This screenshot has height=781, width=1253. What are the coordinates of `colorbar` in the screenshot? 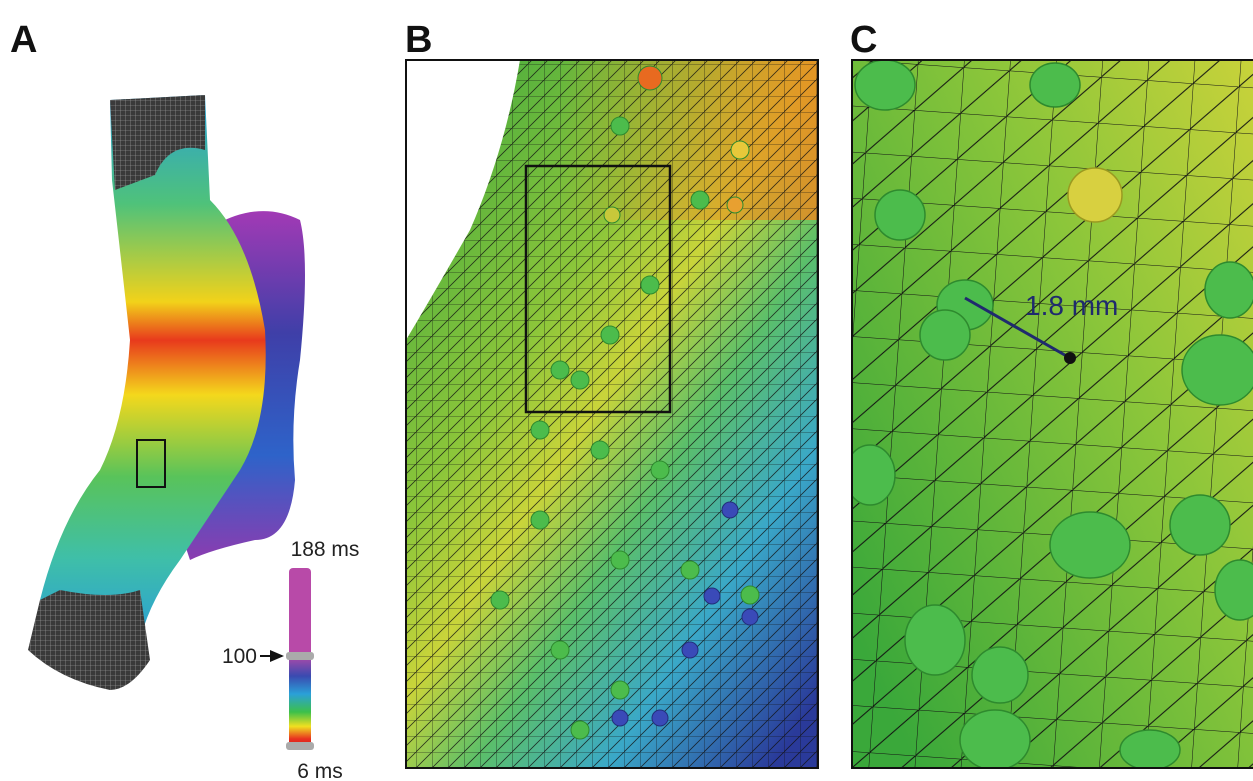 It's located at (287, 659).